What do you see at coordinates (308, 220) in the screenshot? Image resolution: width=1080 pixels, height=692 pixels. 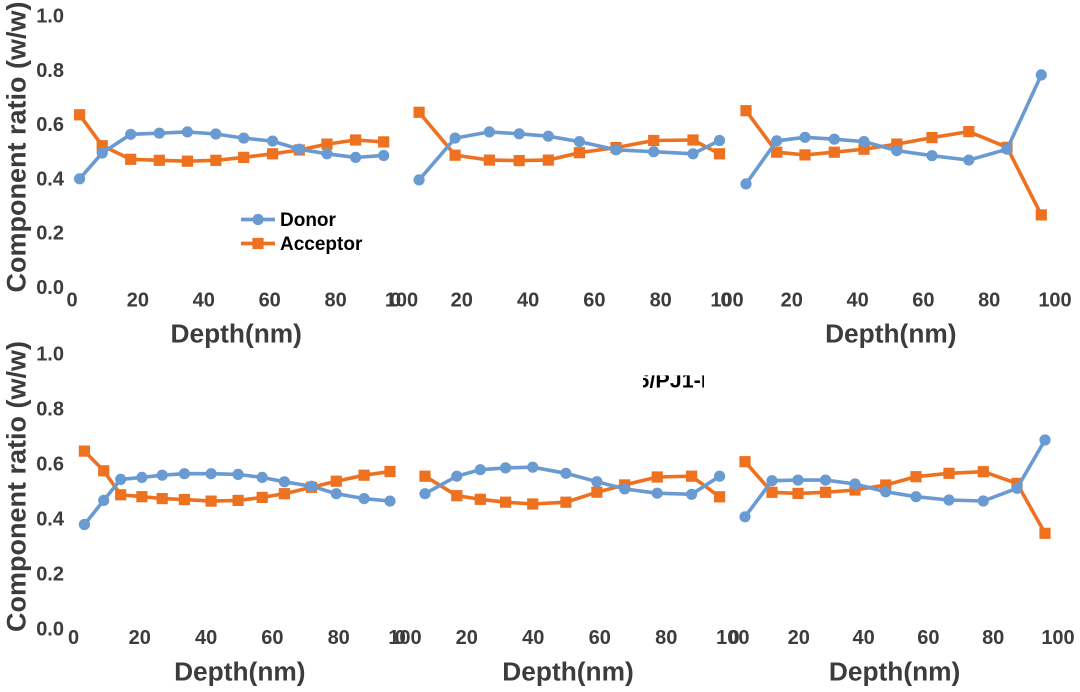 I see `svg-text: Donor` at bounding box center [308, 220].